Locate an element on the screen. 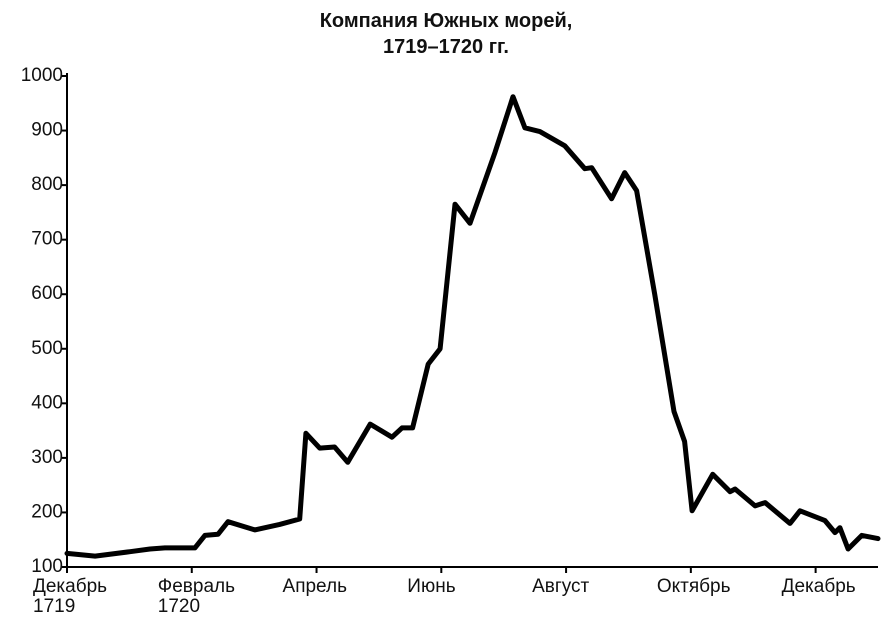  y-tick-label: 1000 is located at coordinates (42, 75).